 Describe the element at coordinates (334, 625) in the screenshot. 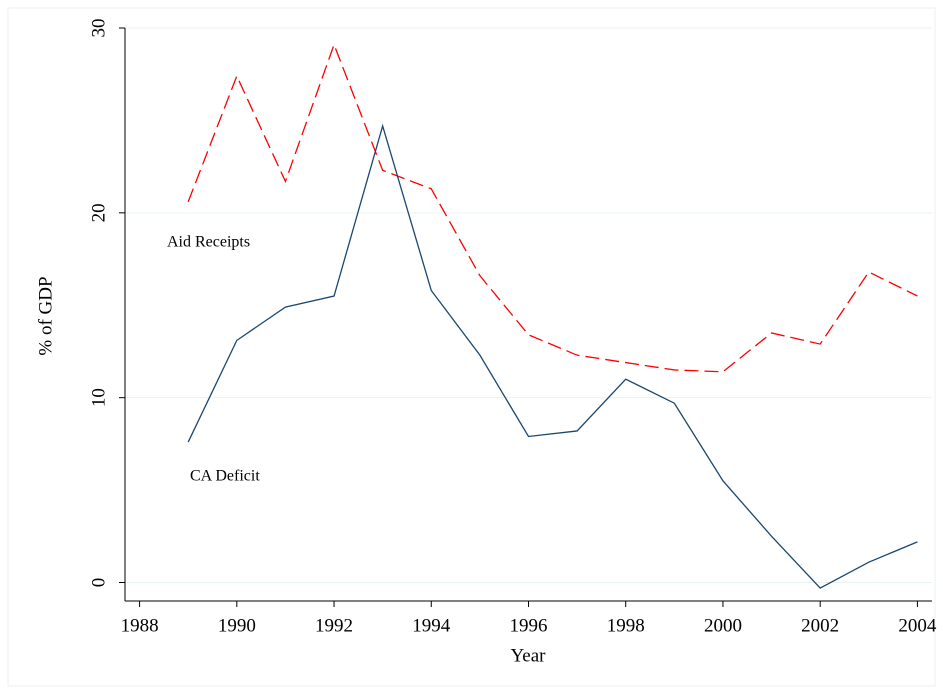

I see `x-tick-label: 1992` at that location.